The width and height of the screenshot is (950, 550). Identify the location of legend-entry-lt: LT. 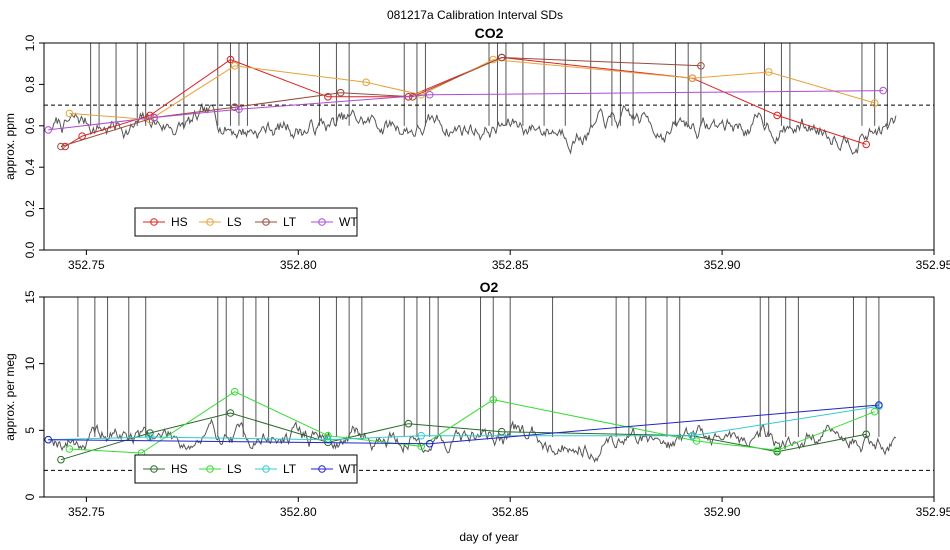
(276, 222).